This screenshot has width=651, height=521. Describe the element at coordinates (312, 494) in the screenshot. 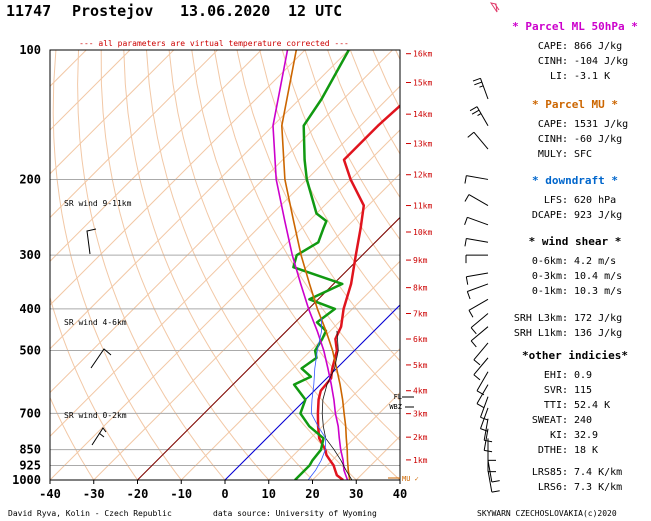

I see `x-tick-label: 20` at that location.